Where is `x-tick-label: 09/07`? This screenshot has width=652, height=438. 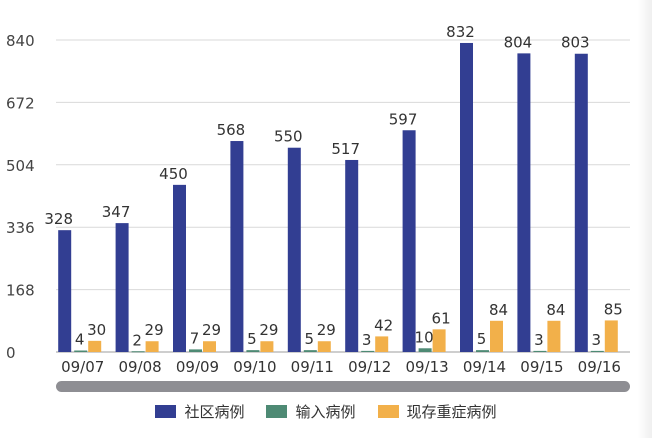
x-tick-label: 09/07 is located at coordinates (82, 367).